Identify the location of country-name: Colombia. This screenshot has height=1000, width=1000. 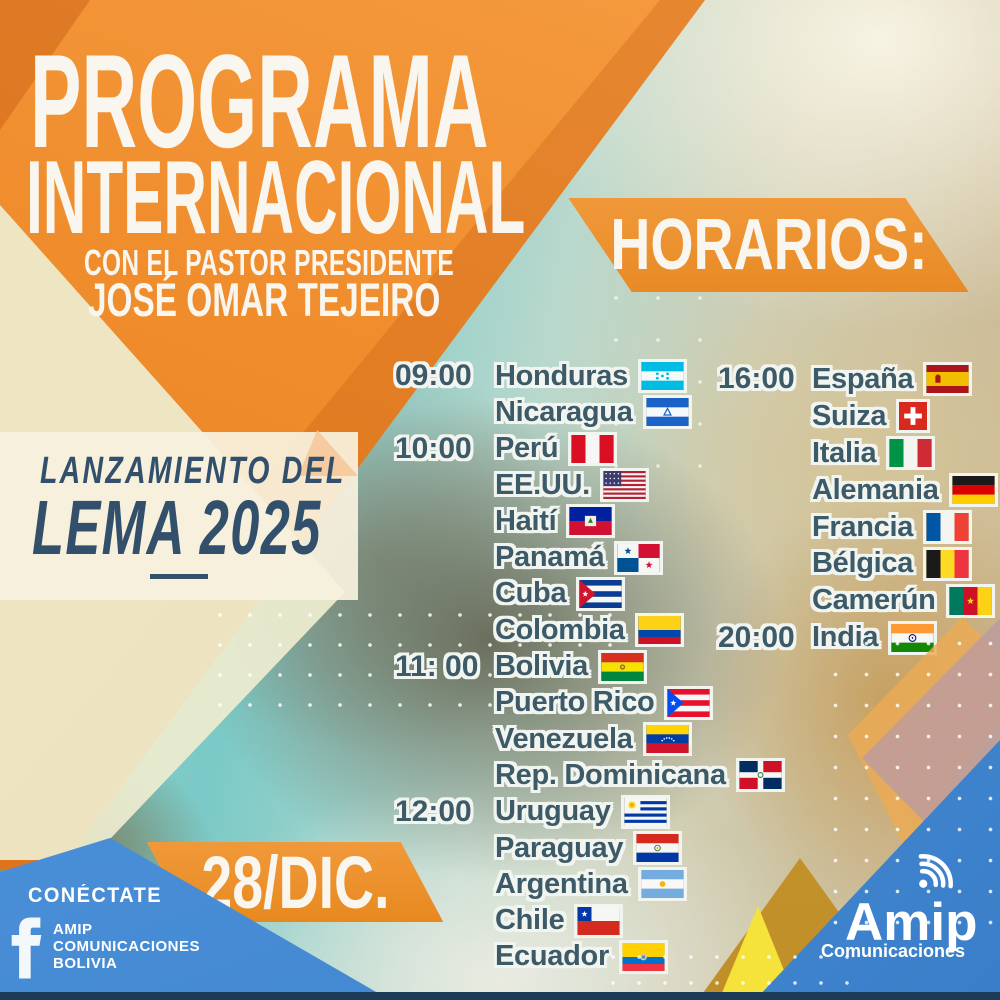
(560, 629).